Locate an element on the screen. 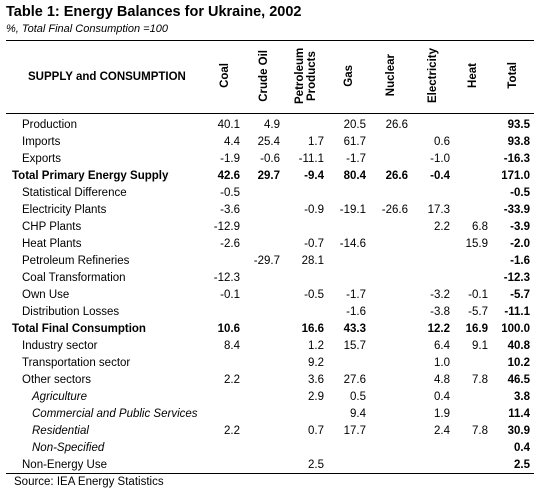 This screenshot has height=494, width=538. cell: 93.5 is located at coordinates (518, 124).